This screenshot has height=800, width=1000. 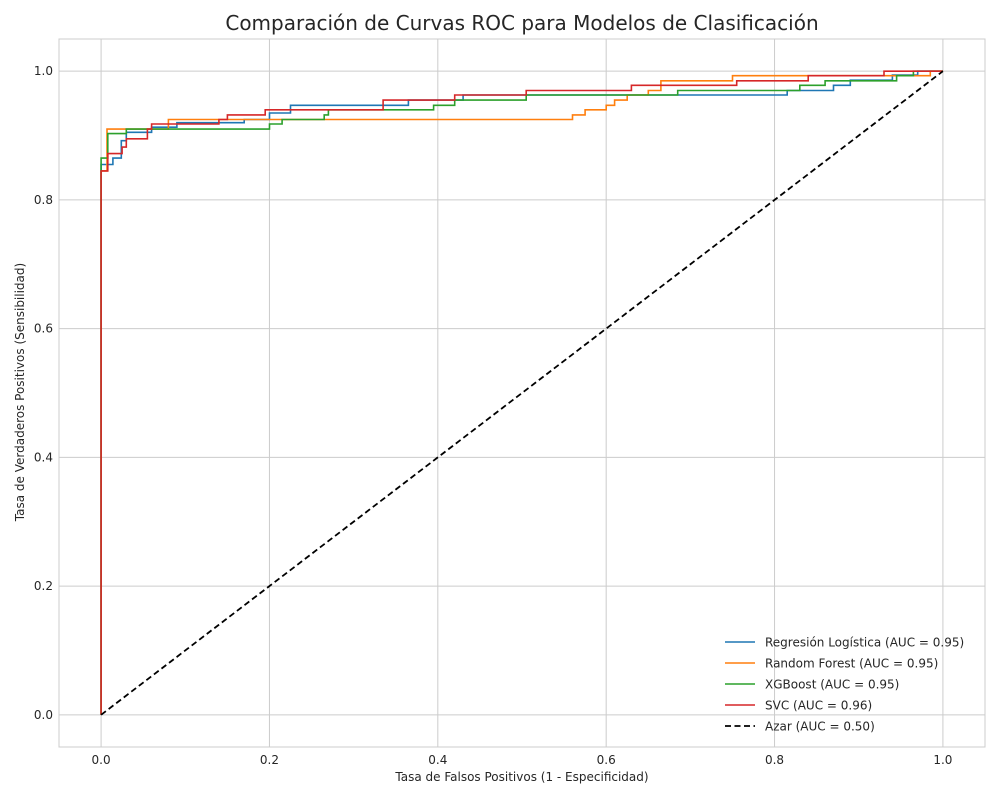 What do you see at coordinates (101, 760) in the screenshot?
I see `x-tick-label: 0.0` at bounding box center [101, 760].